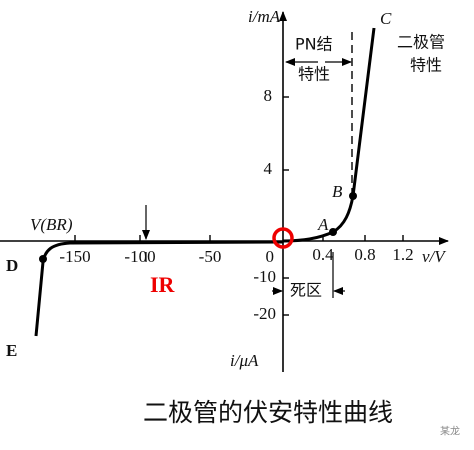 The image size is (474, 450). What do you see at coordinates (74, 256) in the screenshot?
I see `x-tick: -150` at bounding box center [74, 256].